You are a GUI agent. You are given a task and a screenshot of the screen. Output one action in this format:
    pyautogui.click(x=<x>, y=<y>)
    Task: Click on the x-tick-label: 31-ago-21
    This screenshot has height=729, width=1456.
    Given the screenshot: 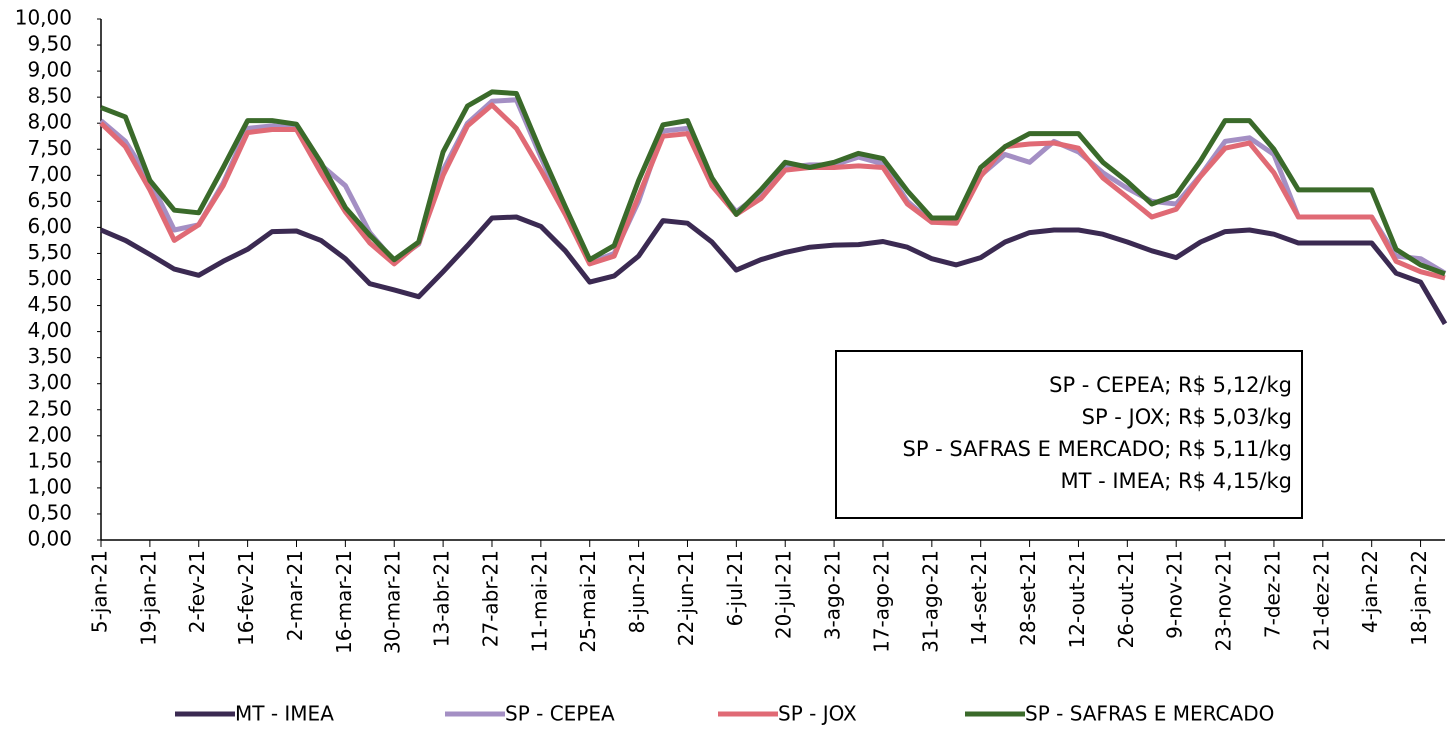 What is the action you would take?
    pyautogui.click(x=930, y=601)
    